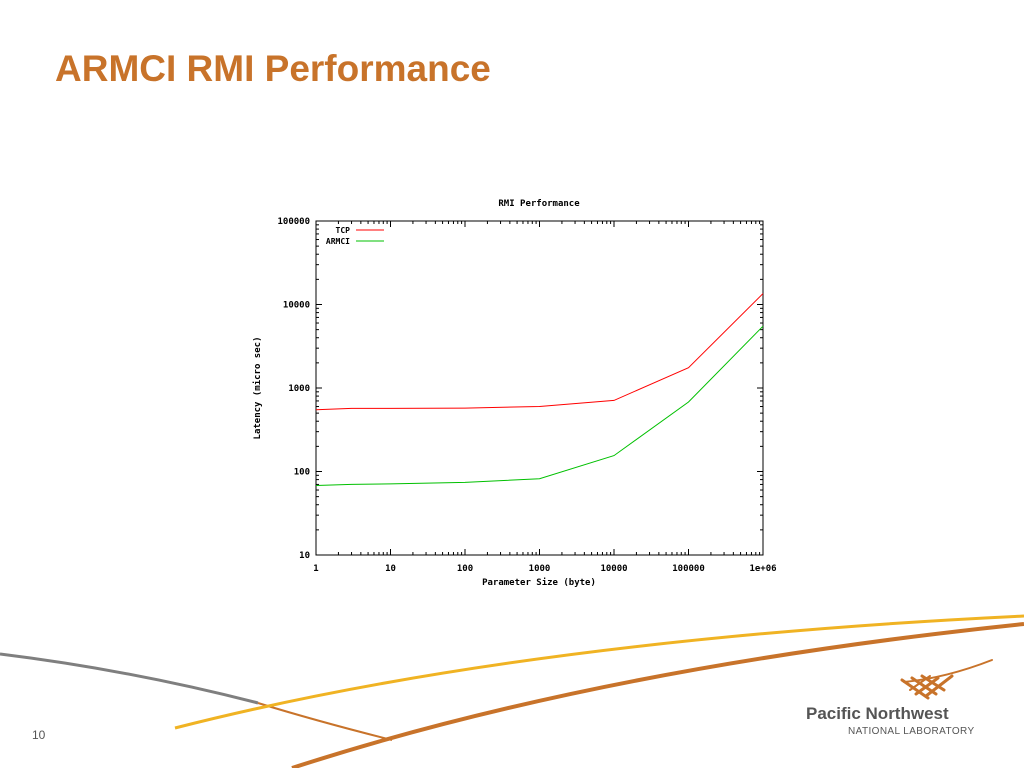  Describe the element at coordinates (299, 389) in the screenshot. I see `y-tick-label: 1000` at that location.